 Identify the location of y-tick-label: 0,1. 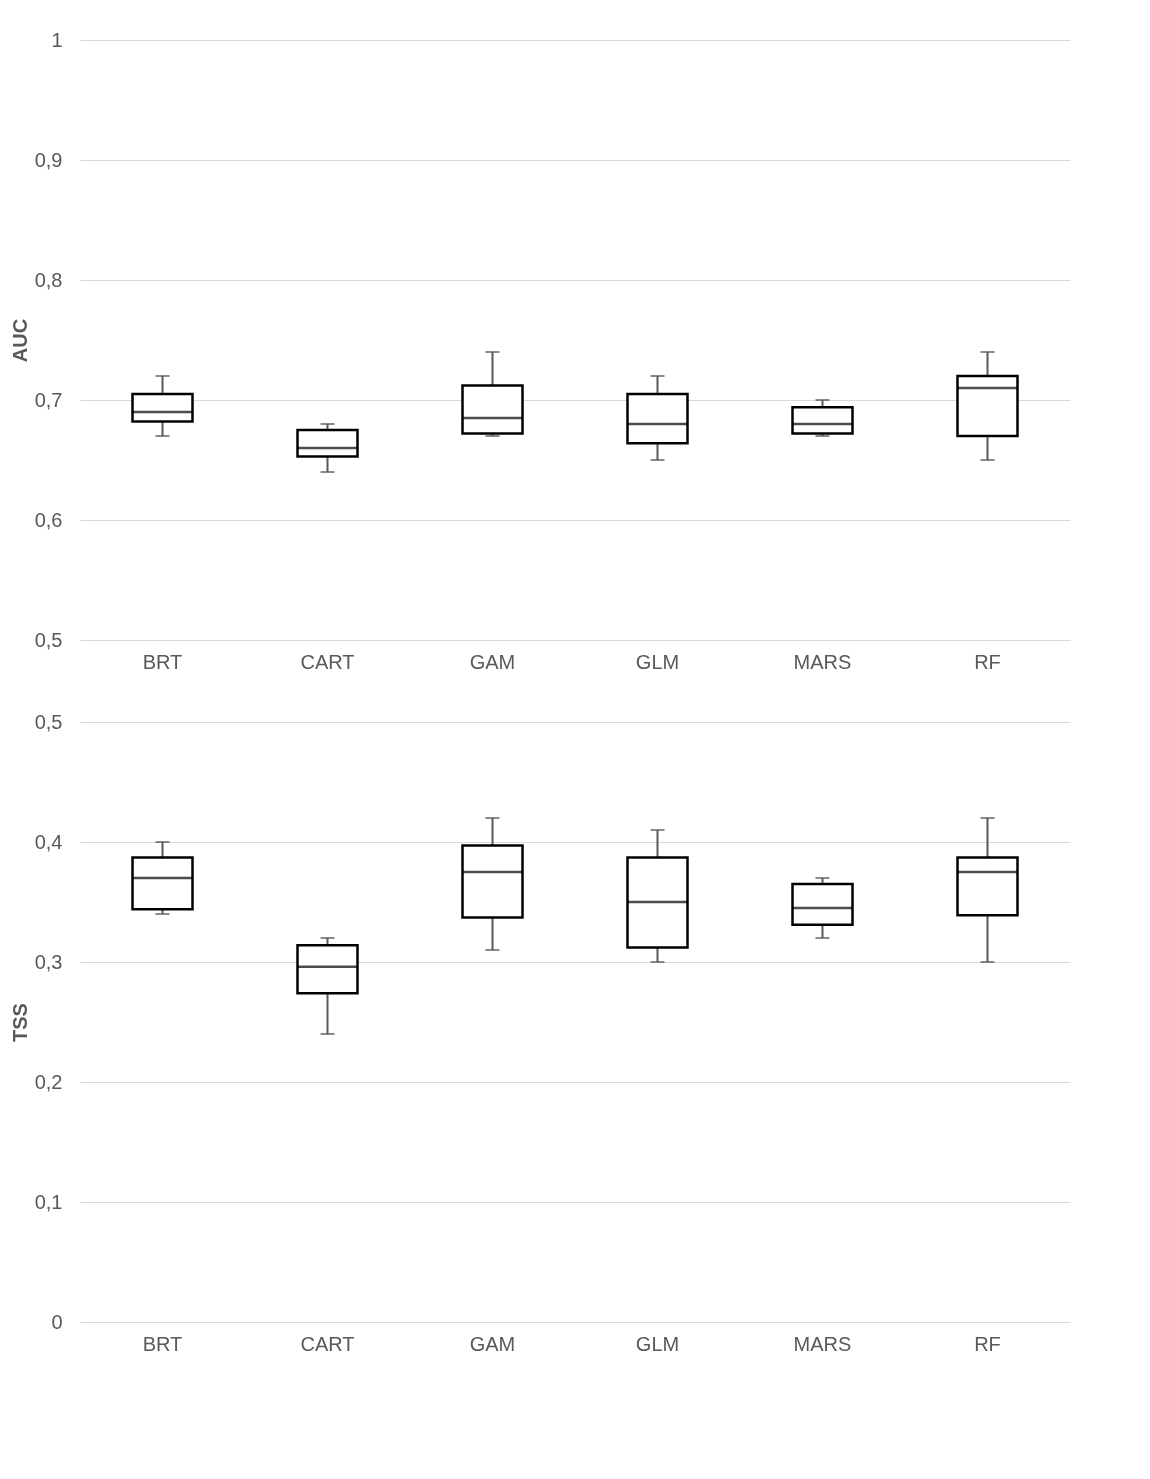
(48, 1201).